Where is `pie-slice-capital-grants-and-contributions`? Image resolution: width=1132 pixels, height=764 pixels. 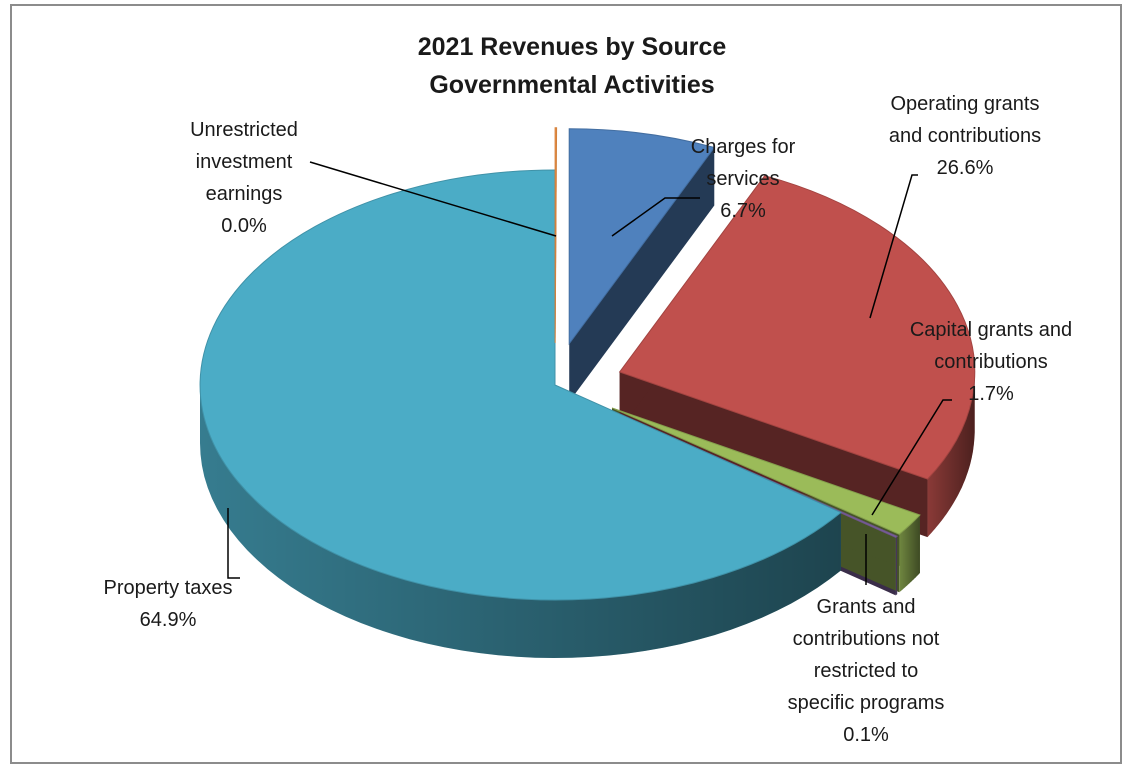
pie-slice-capital-grants-and-contributions is located at coordinates (766, 471).